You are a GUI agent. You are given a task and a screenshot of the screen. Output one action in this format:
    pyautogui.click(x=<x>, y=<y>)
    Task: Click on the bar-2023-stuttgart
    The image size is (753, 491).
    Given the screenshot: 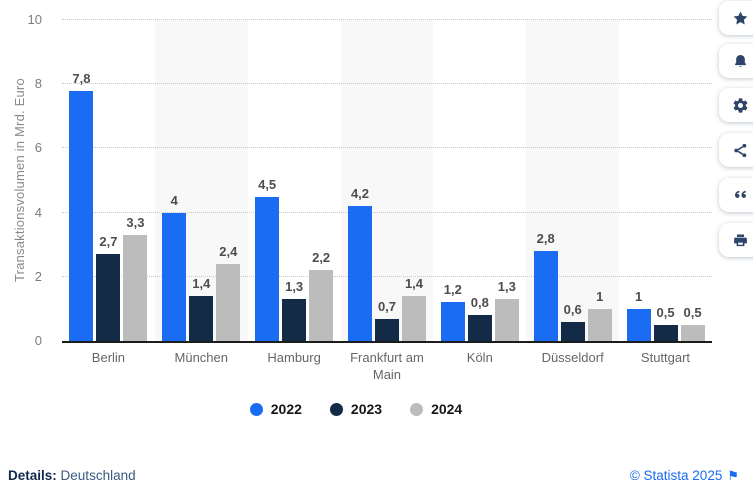 What is the action you would take?
    pyautogui.click(x=665, y=332)
    